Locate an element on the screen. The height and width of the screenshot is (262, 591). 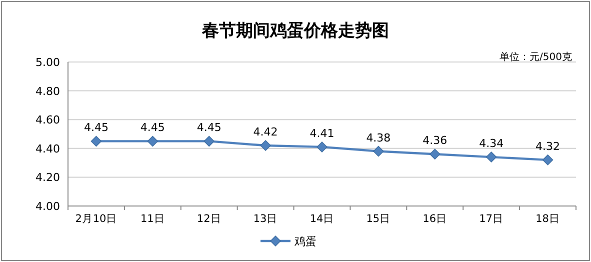
y-tick-label: 4.20 is located at coordinates (48, 177).